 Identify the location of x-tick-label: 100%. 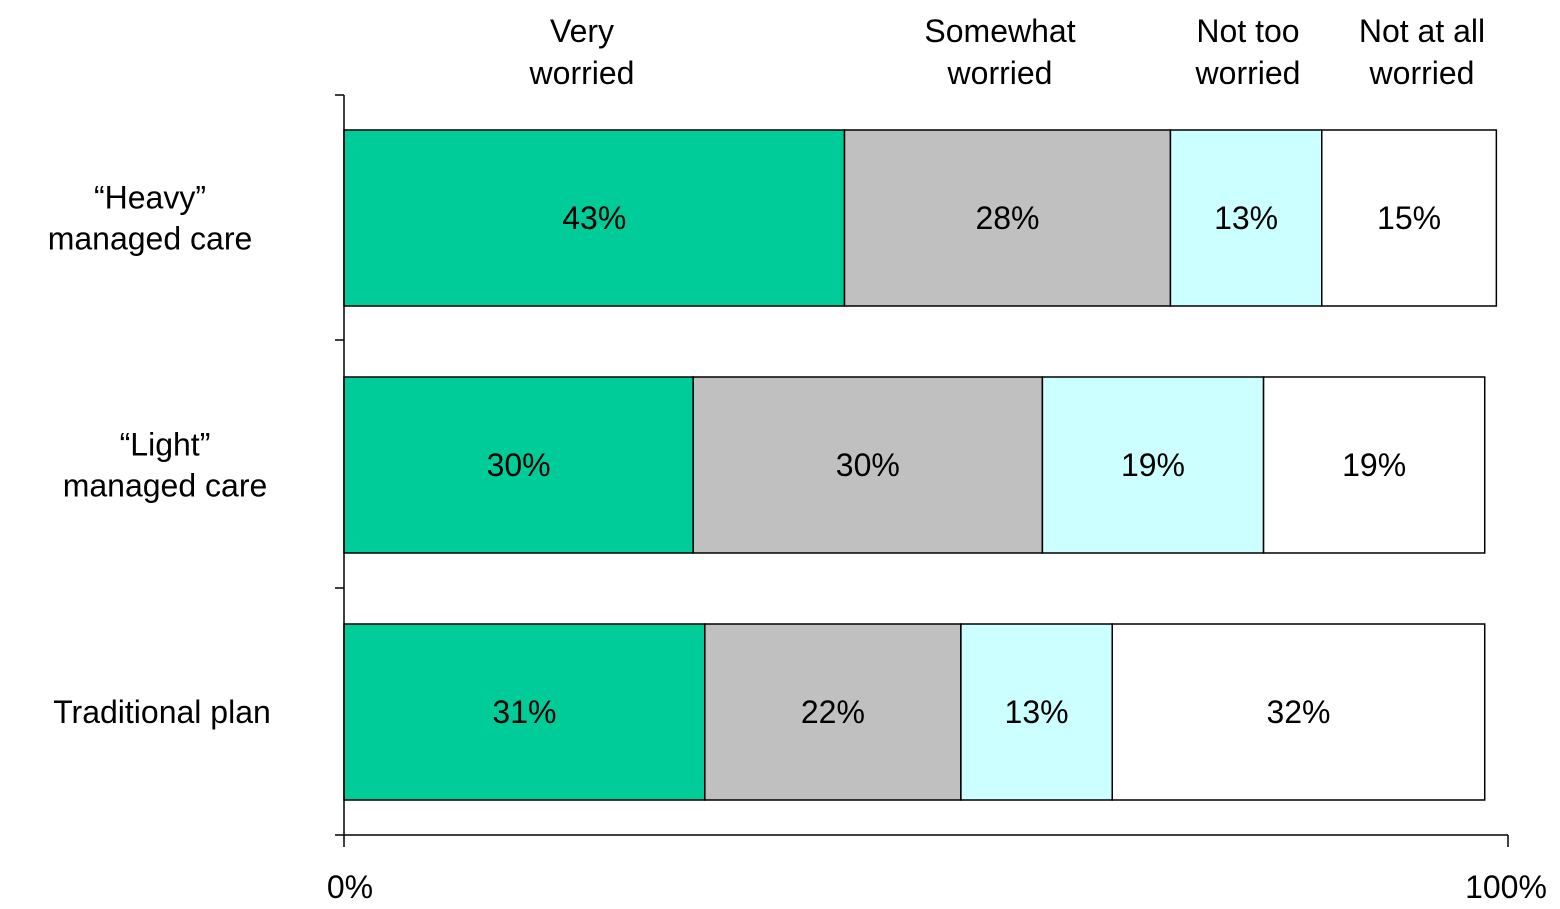
(1506, 887).